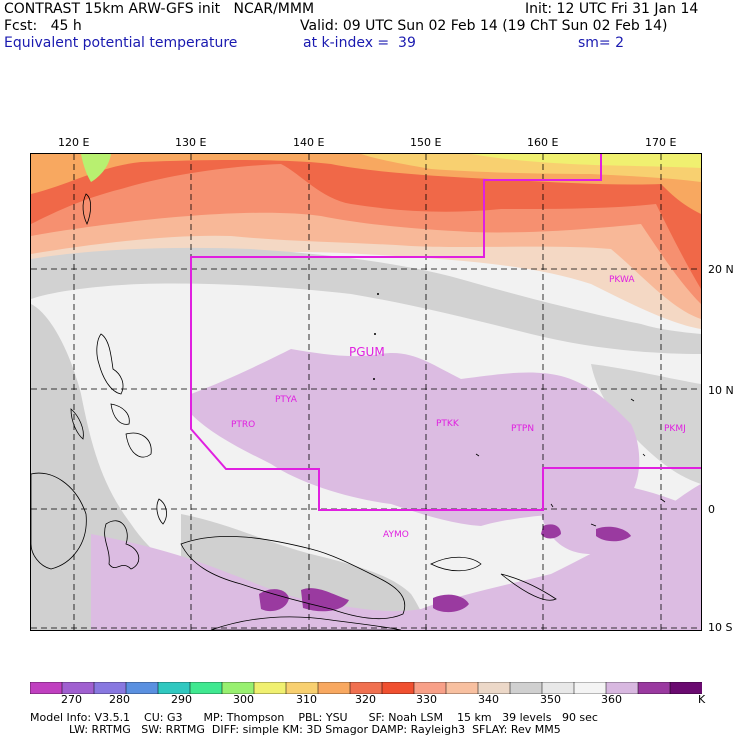 The width and height of the screenshot is (740, 740). Describe the element at coordinates (122, 545) in the screenshot. I see `coast-sulawesi` at that location.